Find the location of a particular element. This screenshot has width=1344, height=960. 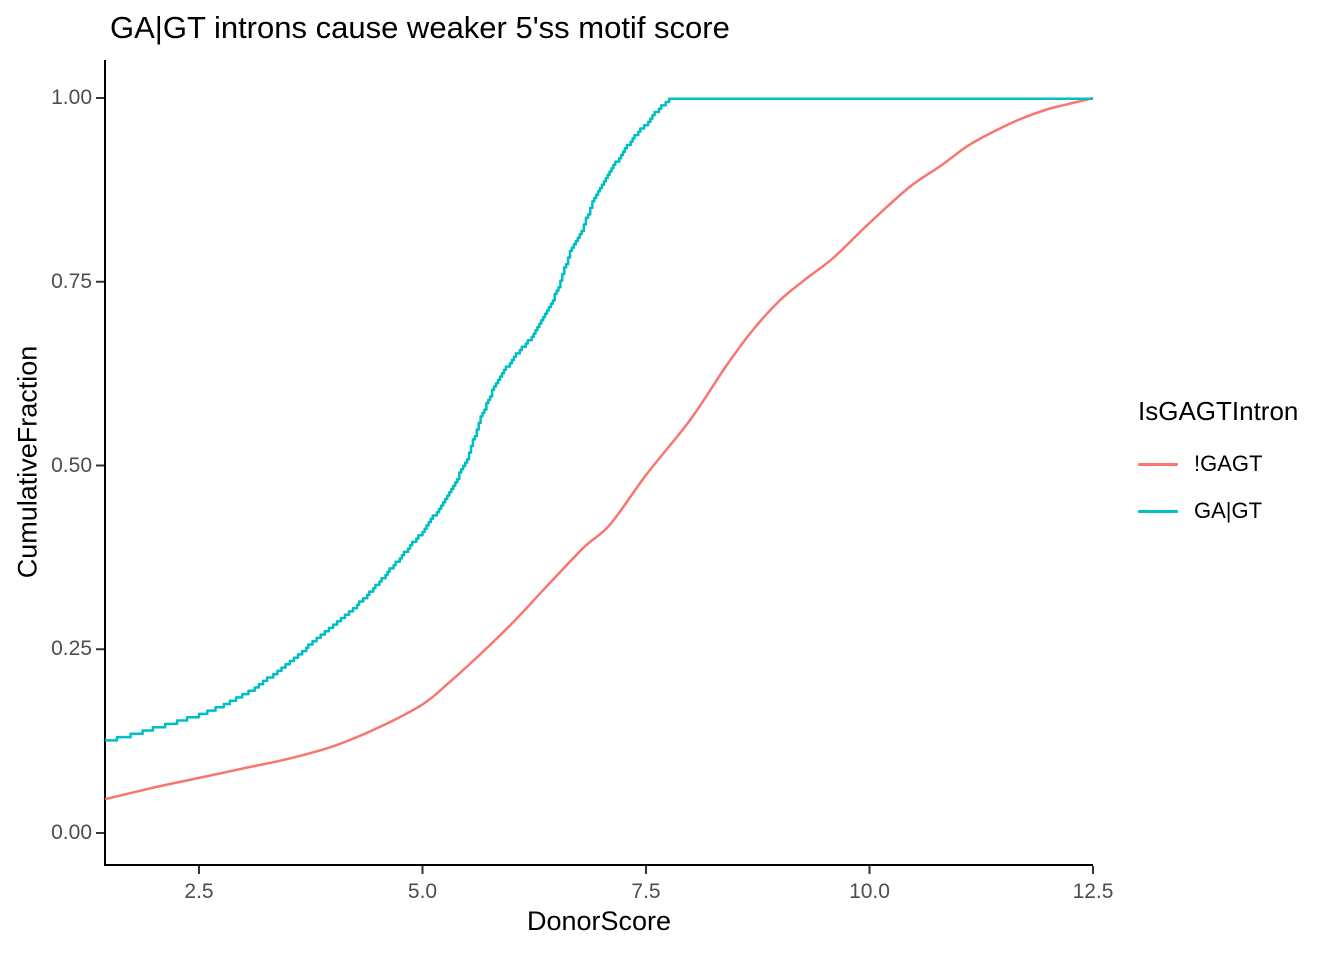

legend-item-label: !GAGT is located at coordinates (1228, 463).